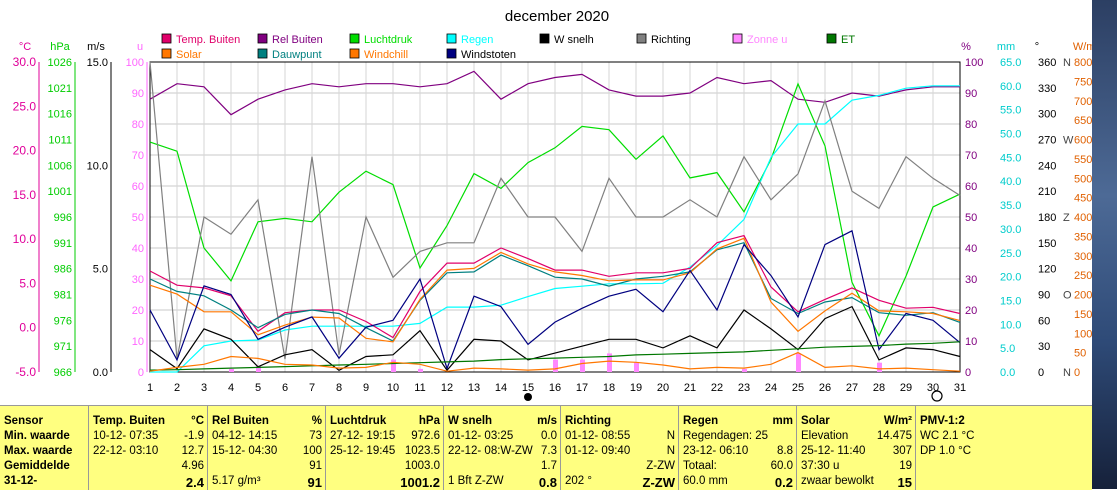  Describe the element at coordinates (1083, 82) in the screenshot. I see `axis-tick-solar: 750` at that location.